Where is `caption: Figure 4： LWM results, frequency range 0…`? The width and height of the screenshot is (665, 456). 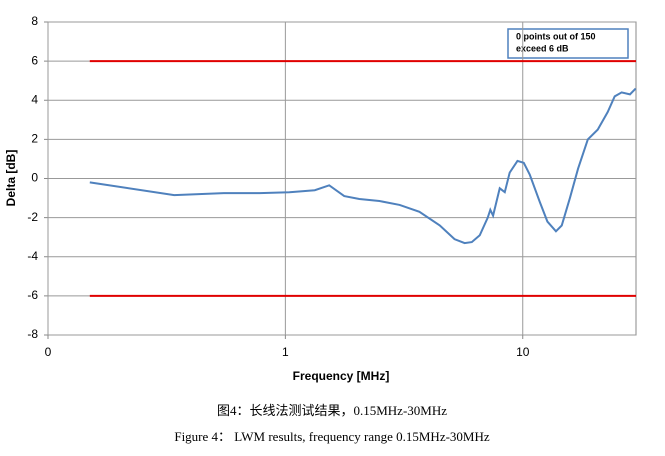 caption: Figure 4： LWM results, frequency range 0… is located at coordinates (332, 436).